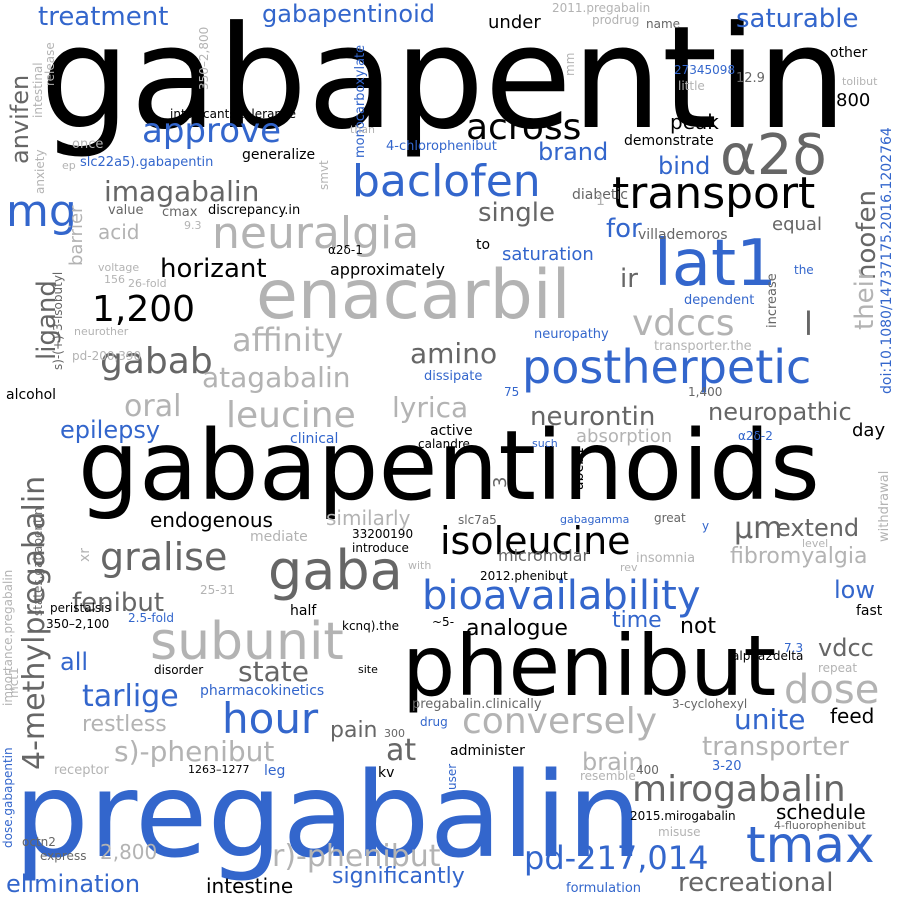  What do you see at coordinates (147, 162) in the screenshot?
I see `word-slc22a5-gabapentin: slc22a5).gabapentin` at bounding box center [147, 162].